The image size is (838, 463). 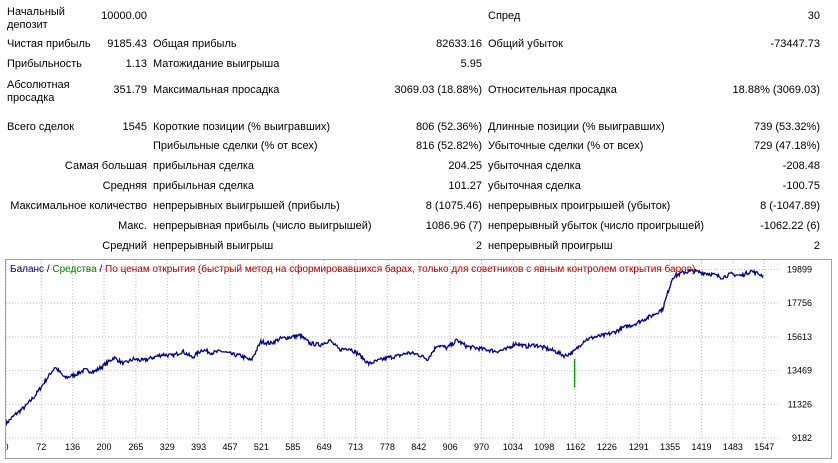 What do you see at coordinates (550, 246) in the screenshot?
I see `average-consecutive-losses-label: непрерывный проигрыш` at bounding box center [550, 246].